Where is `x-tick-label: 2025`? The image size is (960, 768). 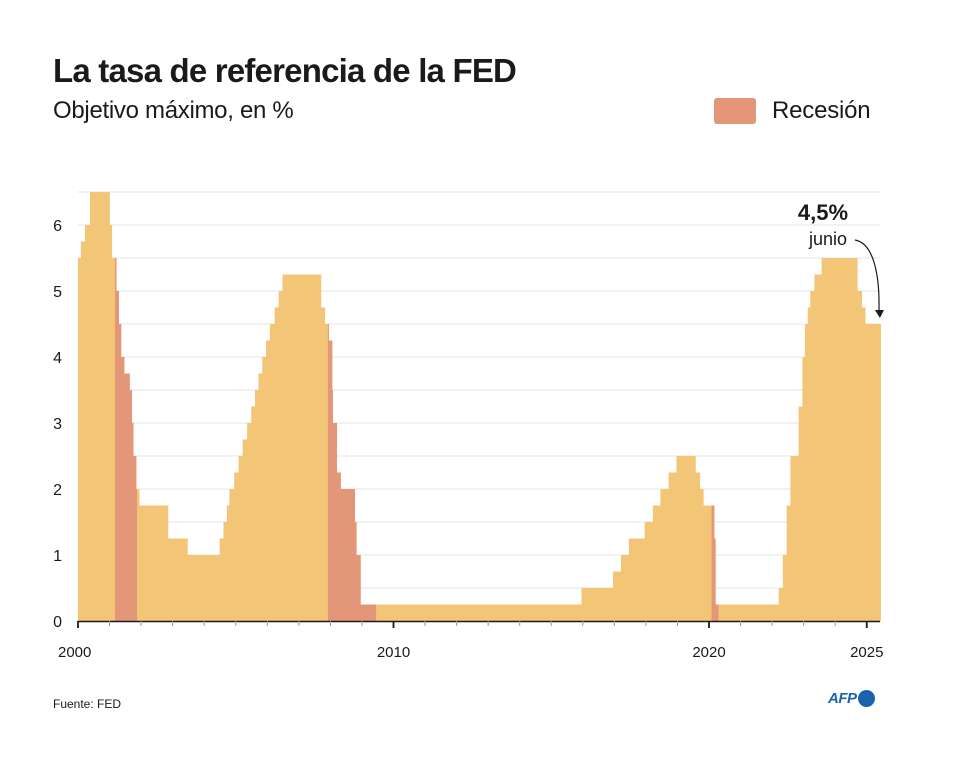
x-tick-label: 2025 is located at coordinates (866, 652).